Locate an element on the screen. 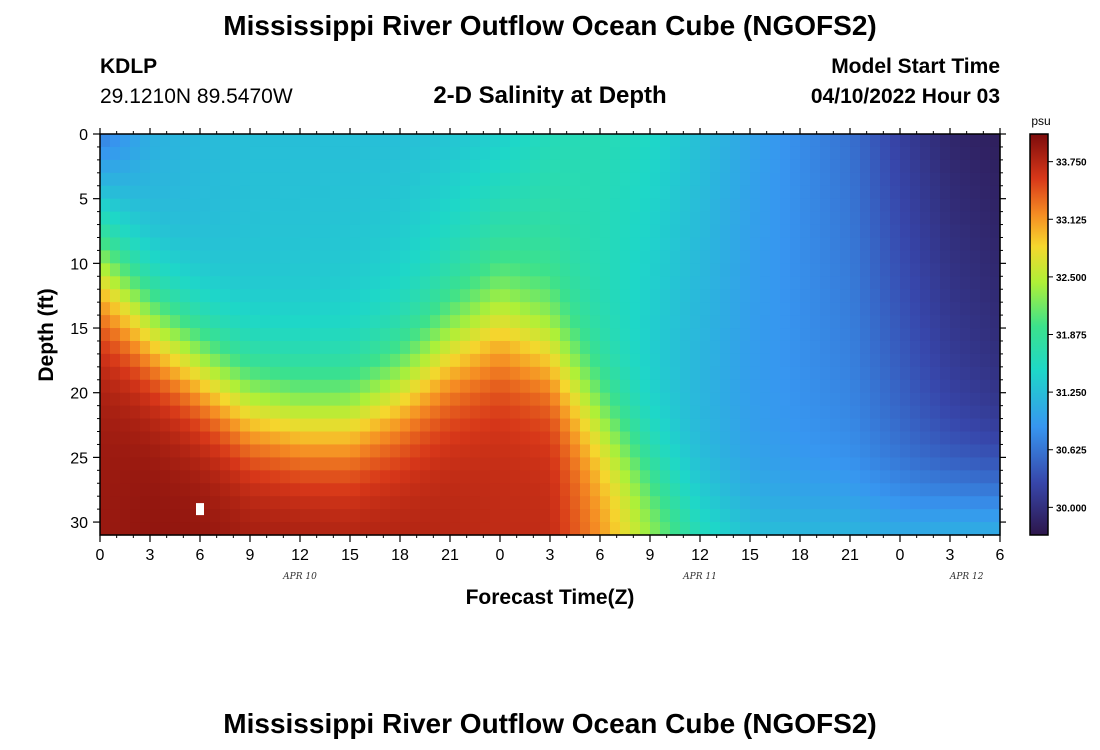 The width and height of the screenshot is (1100, 750). x-tick-label: 21 is located at coordinates (850, 555).